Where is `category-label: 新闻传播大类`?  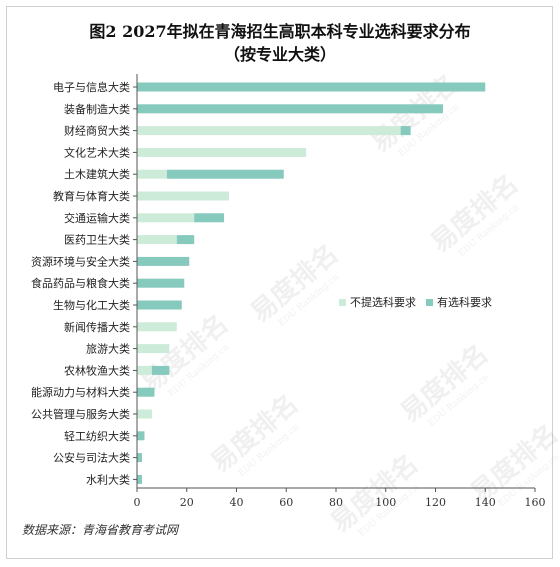 category-label: 新闻传播大类 is located at coordinates (97, 327).